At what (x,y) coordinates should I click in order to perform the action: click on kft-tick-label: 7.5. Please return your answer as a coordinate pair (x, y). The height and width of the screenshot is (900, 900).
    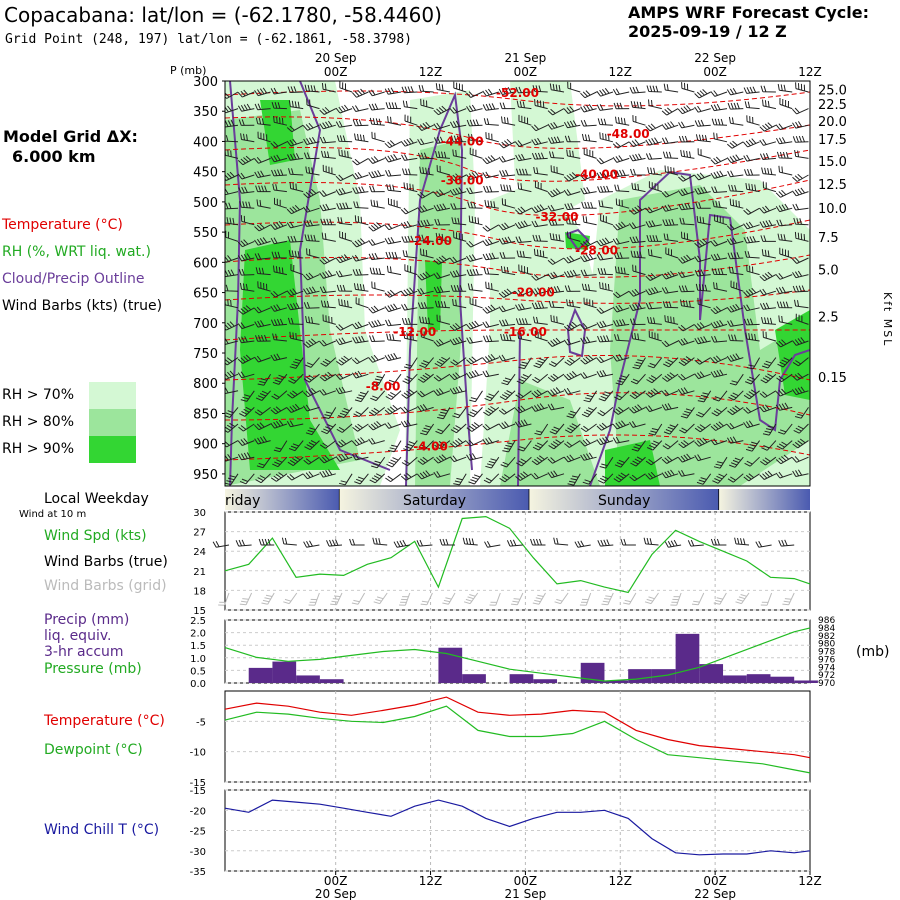
    Looking at the image, I should click on (828, 238).